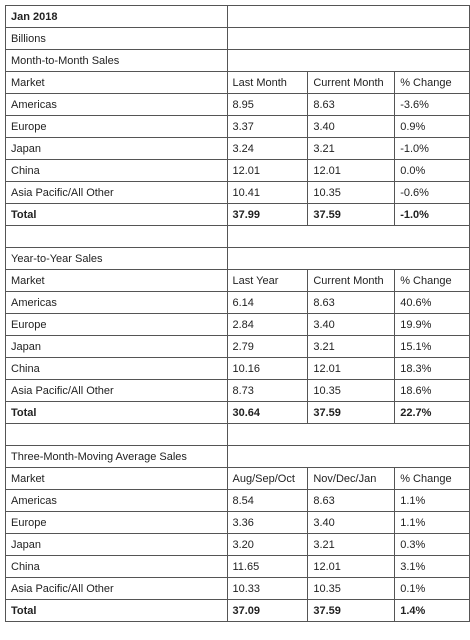 This screenshot has height=640, width=470. I want to click on value-cell: 10.33, so click(267, 588).